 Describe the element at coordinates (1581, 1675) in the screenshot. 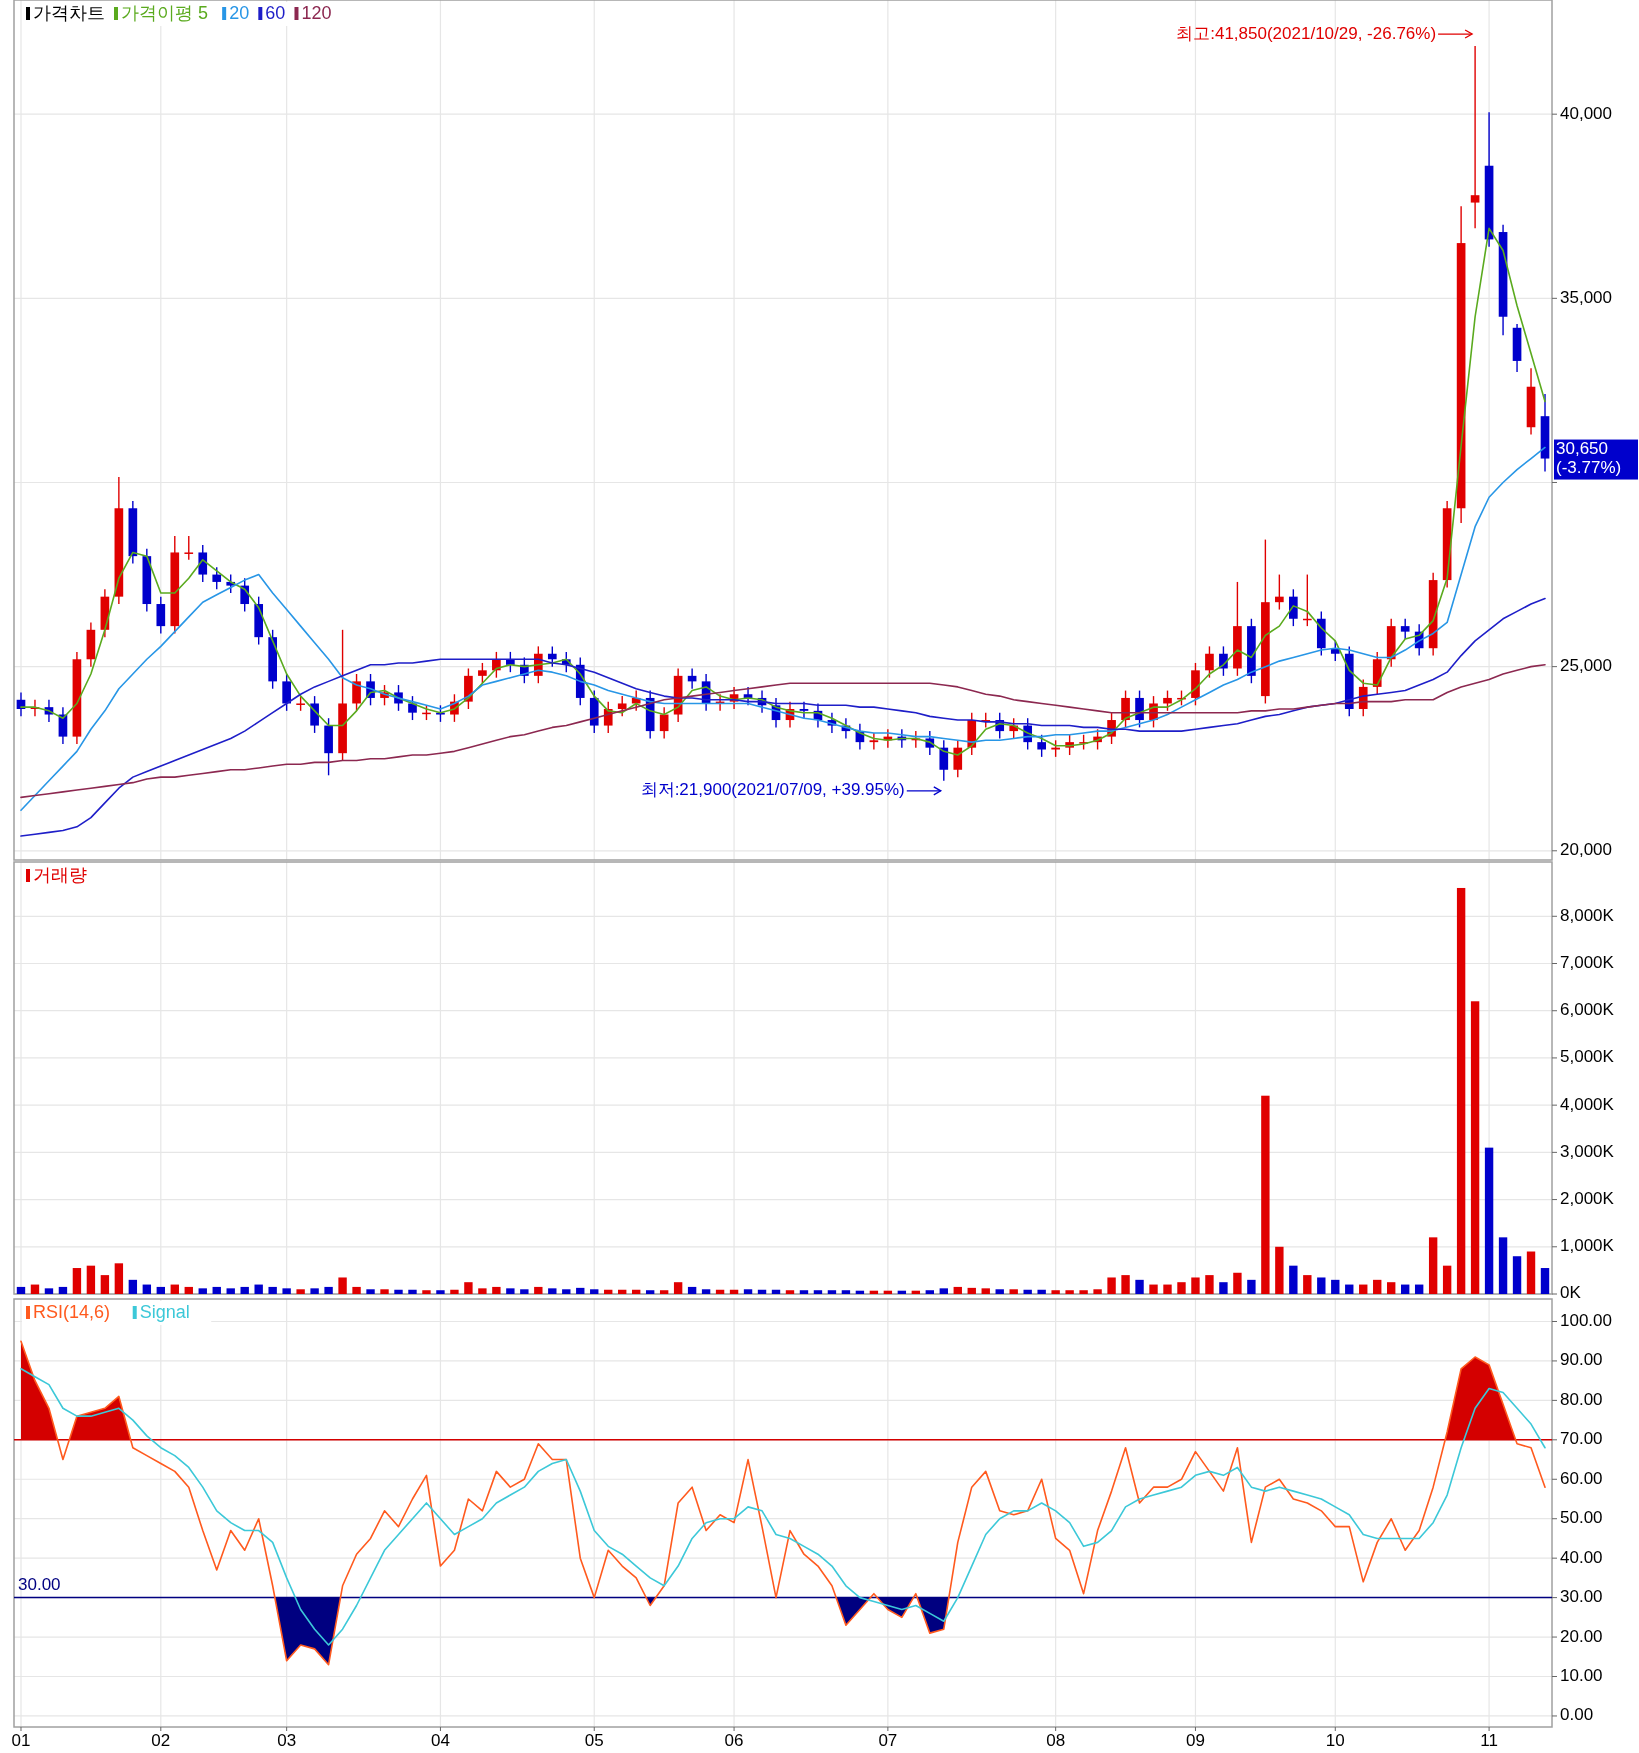

I see `y-tick-label: 10.00` at that location.